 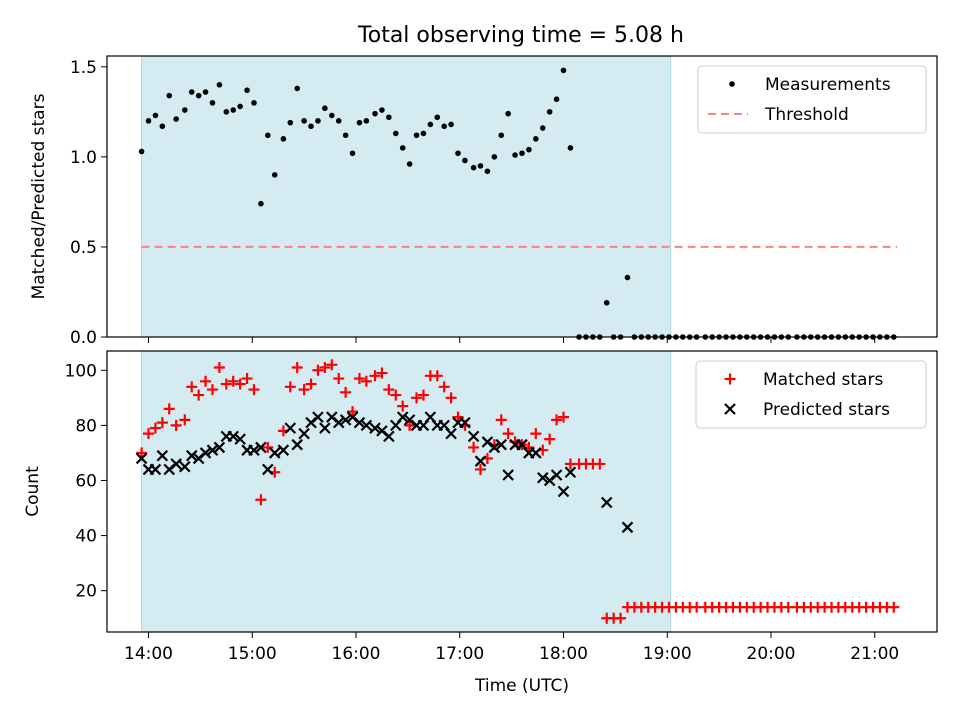 I want to click on legend: Measurements Threshold, so click(x=812, y=99).